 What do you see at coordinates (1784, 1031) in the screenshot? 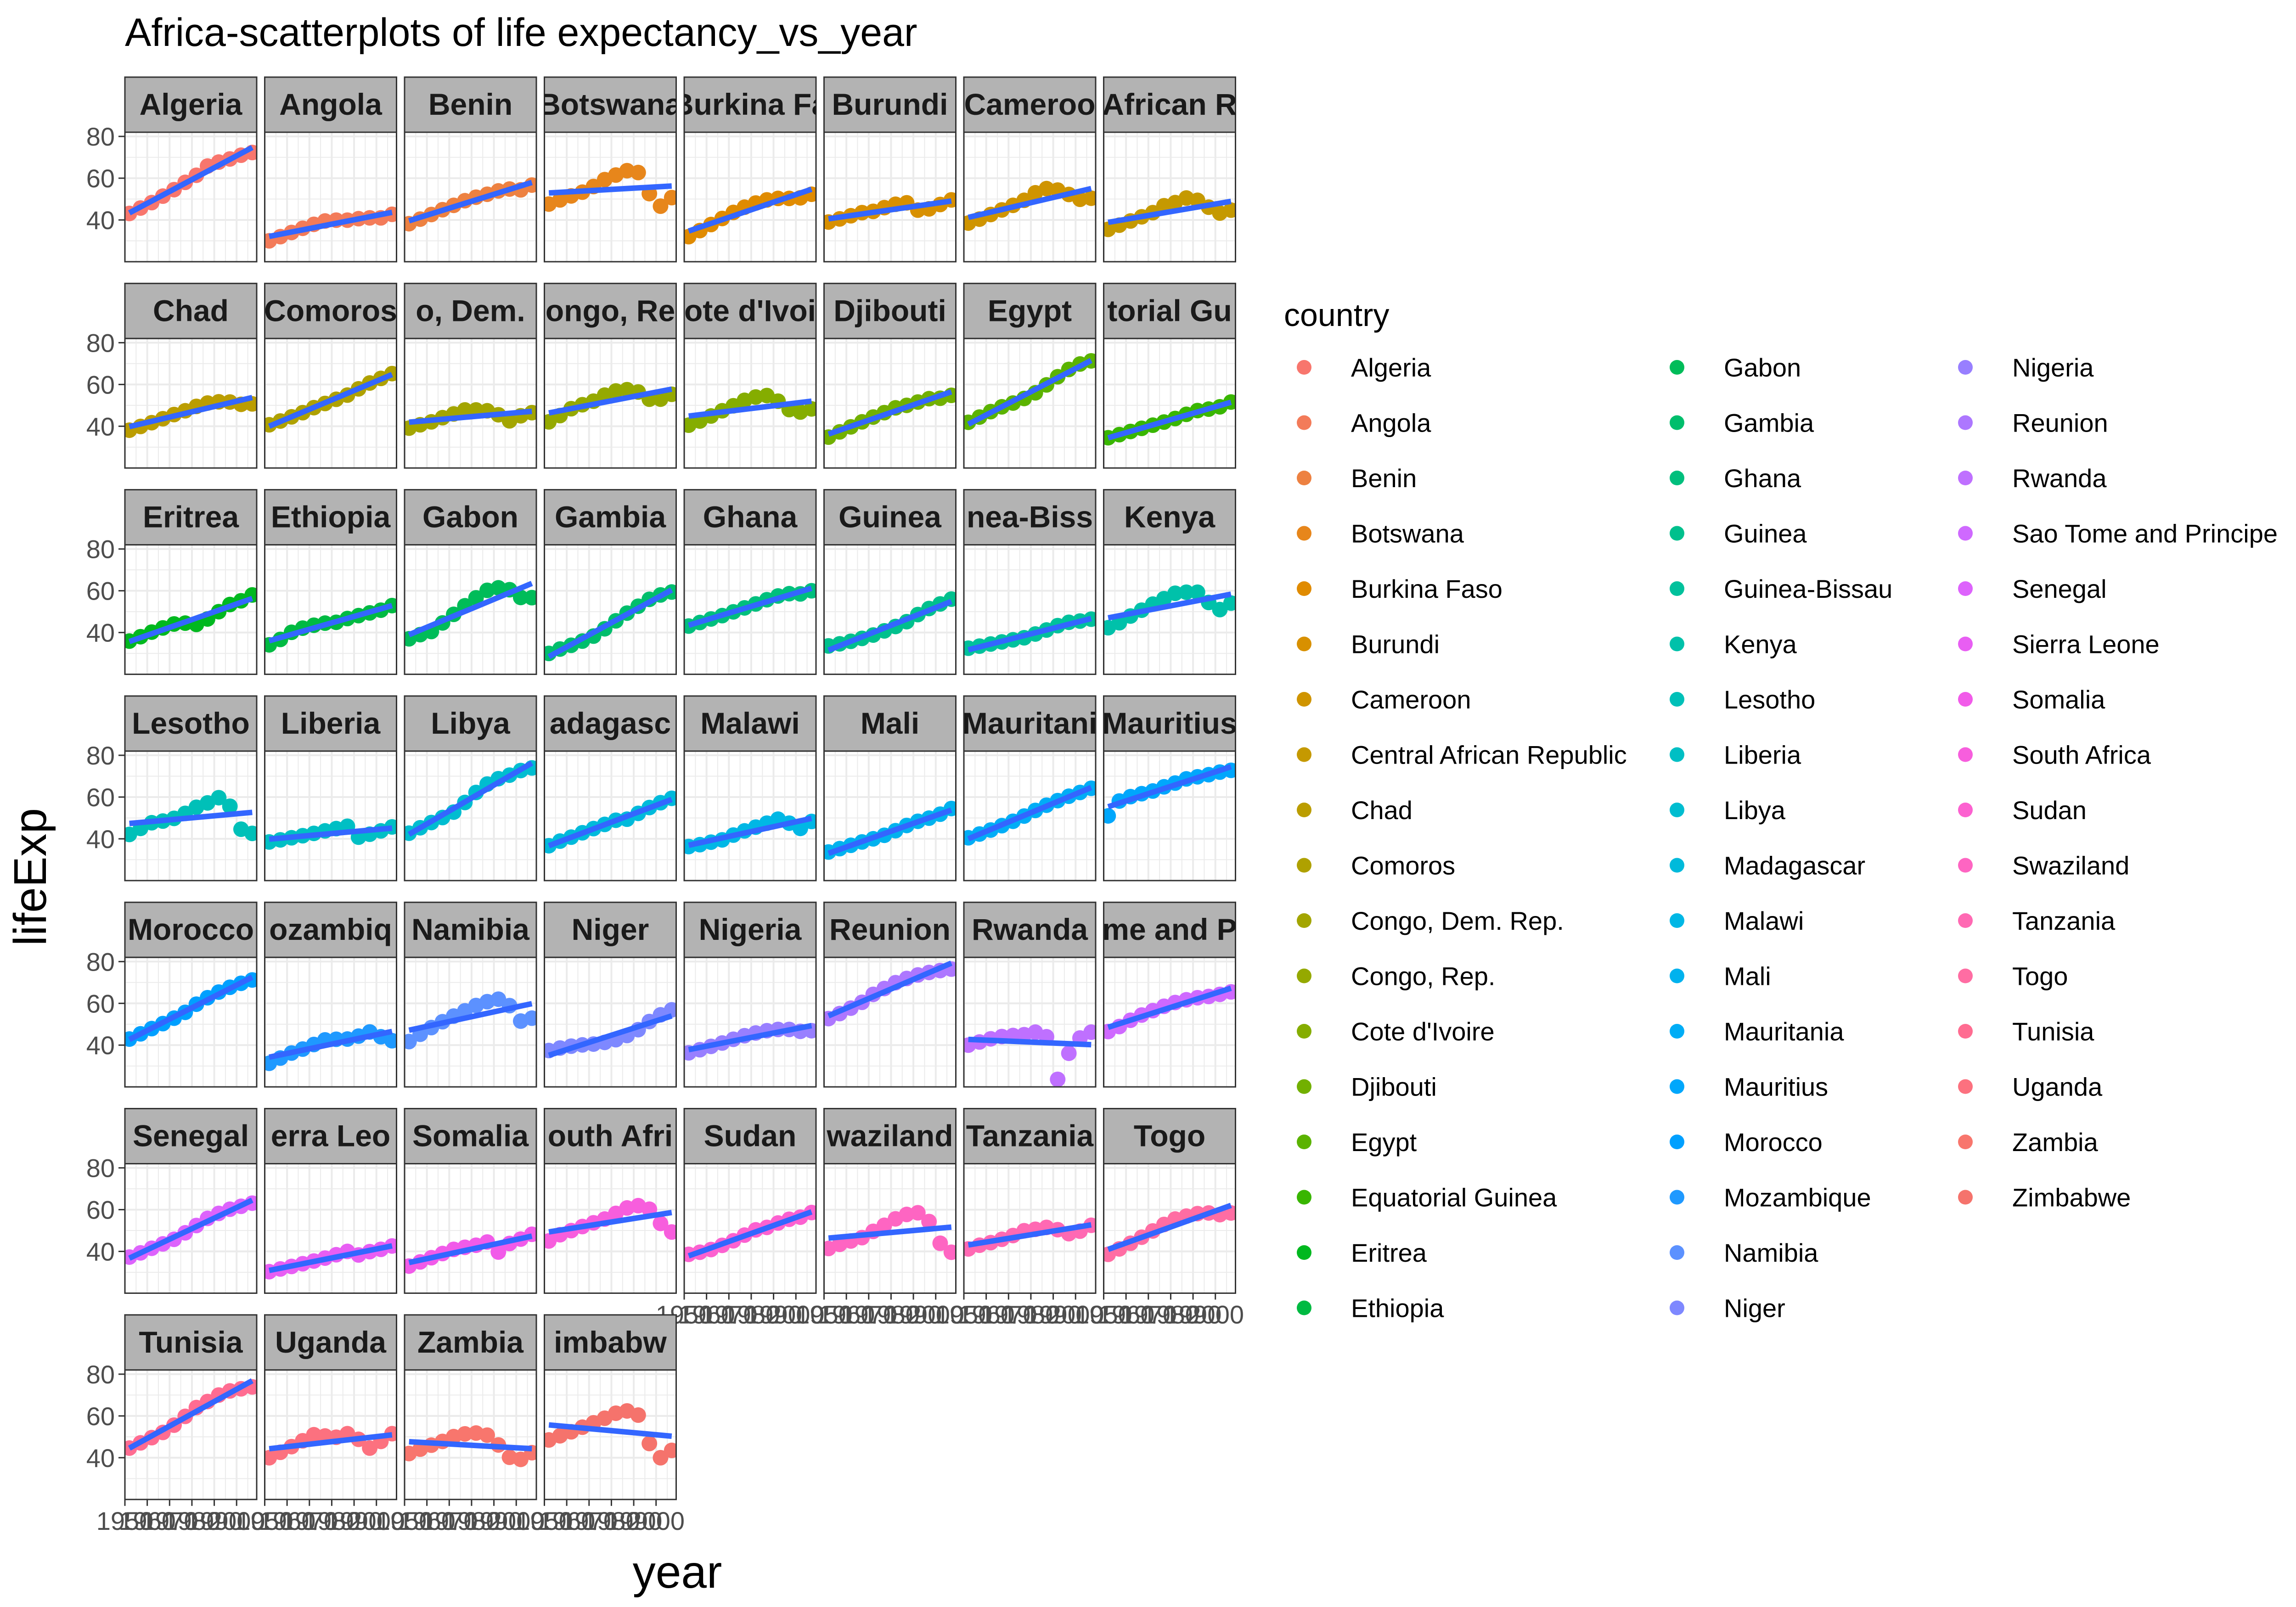
I see `legend-label: Mauritania` at bounding box center [1784, 1031].